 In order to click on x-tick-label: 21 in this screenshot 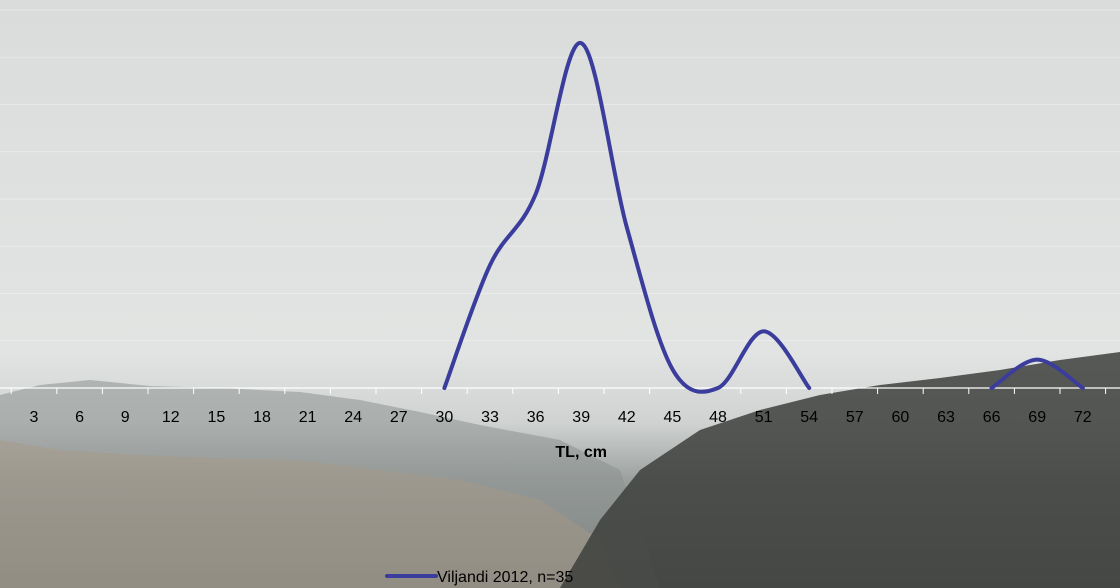, I will do `click(308, 417)`.